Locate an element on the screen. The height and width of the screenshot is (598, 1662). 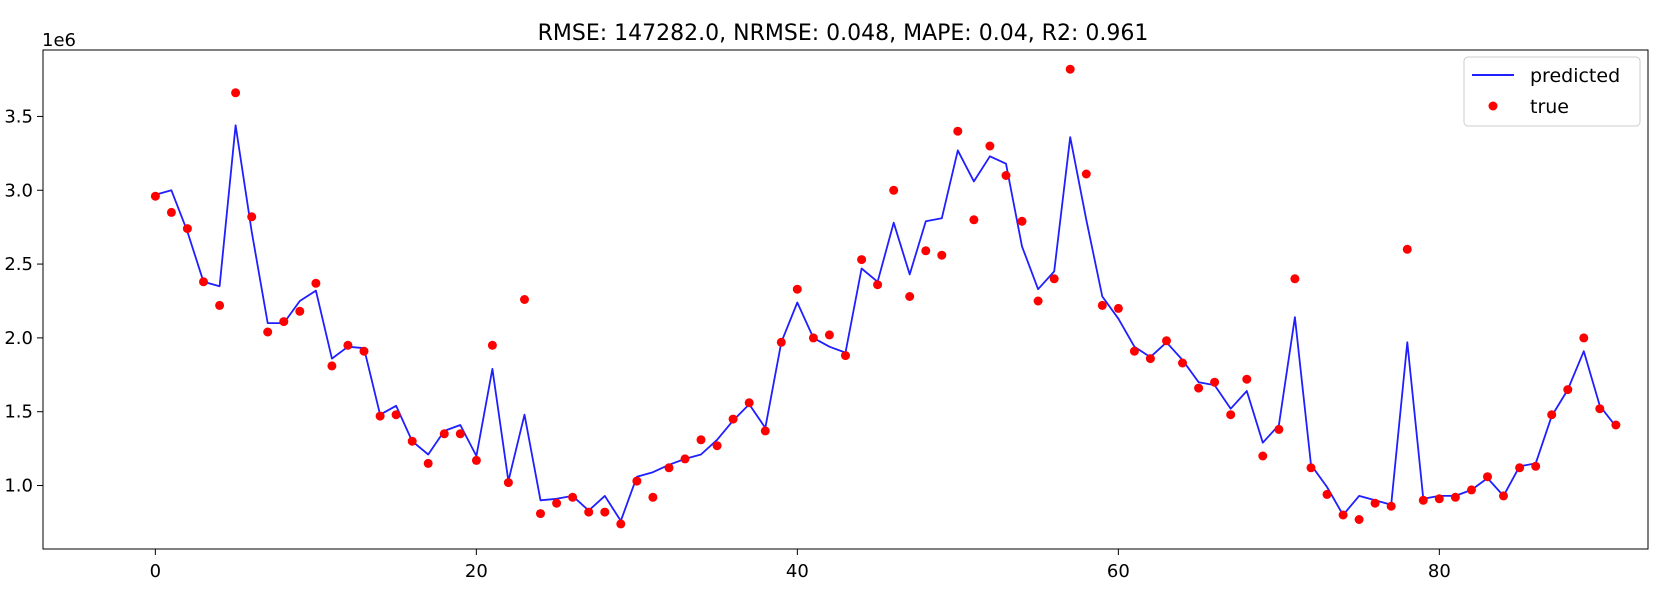
x-tick-label: 0 is located at coordinates (155, 571).